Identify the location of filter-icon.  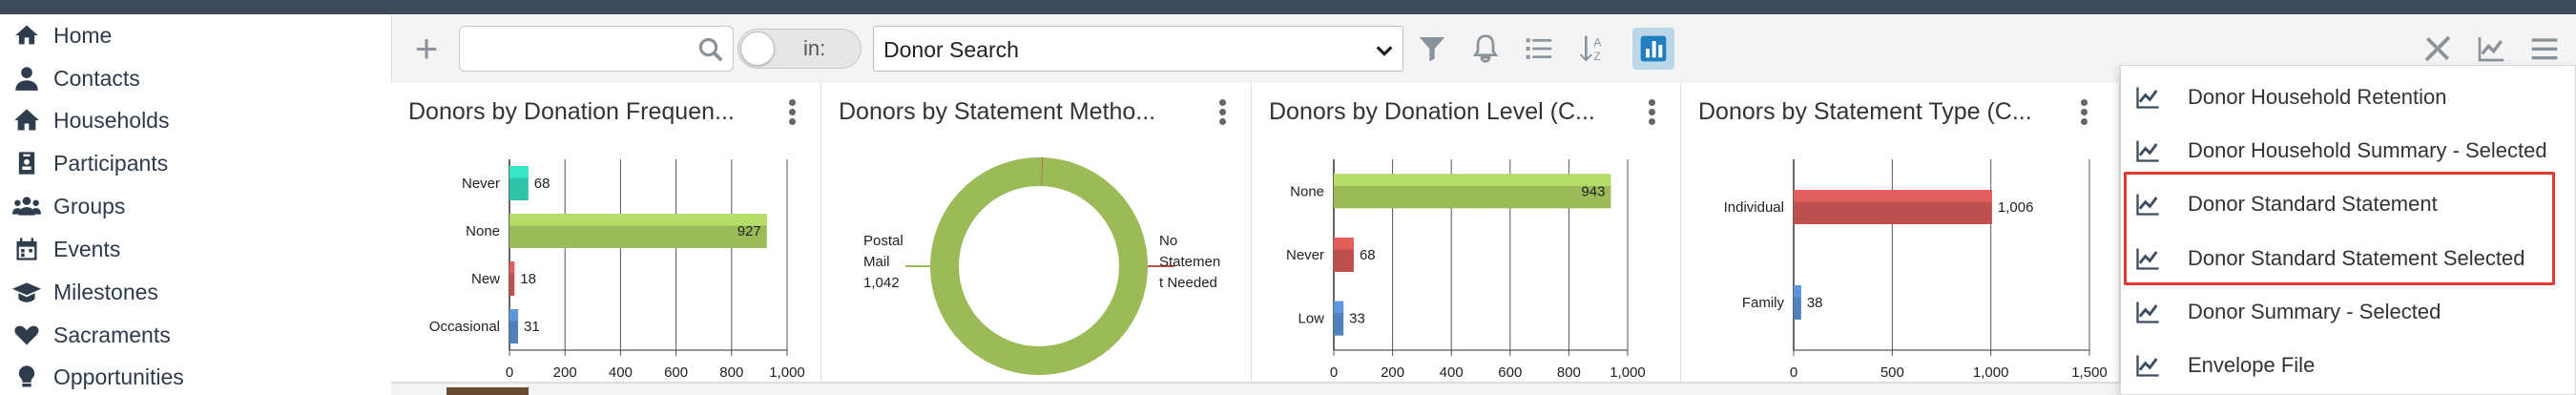
(1432, 50).